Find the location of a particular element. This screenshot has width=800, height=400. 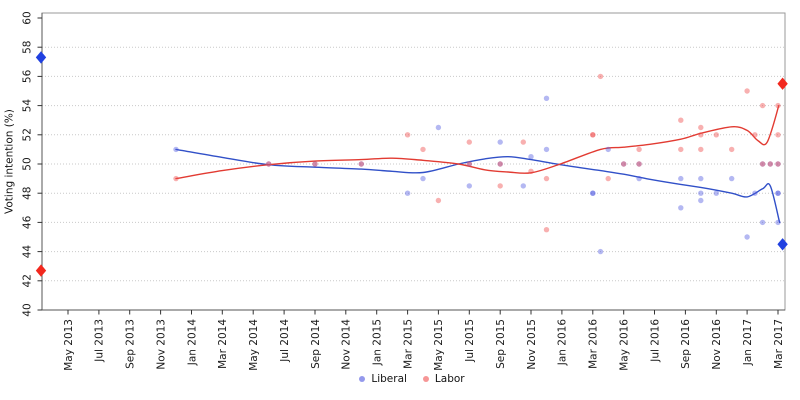

liberal-legend-marker-icon is located at coordinates (362, 379).